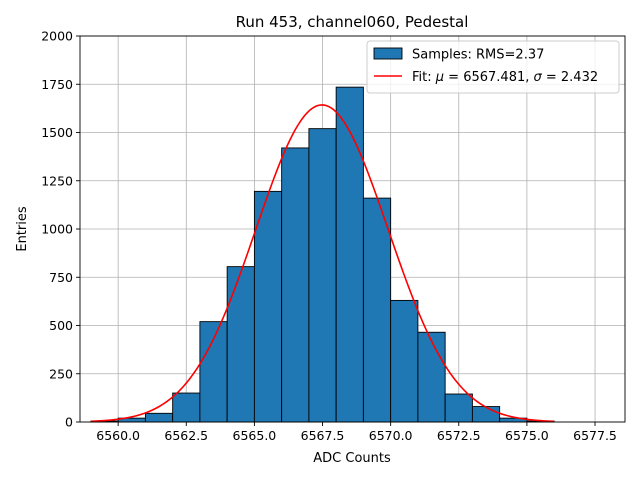 Image resolution: width=640 pixels, height=480 pixels. Describe the element at coordinates (439, 77) in the screenshot. I see `legend-mu-symbol: μ` at that location.